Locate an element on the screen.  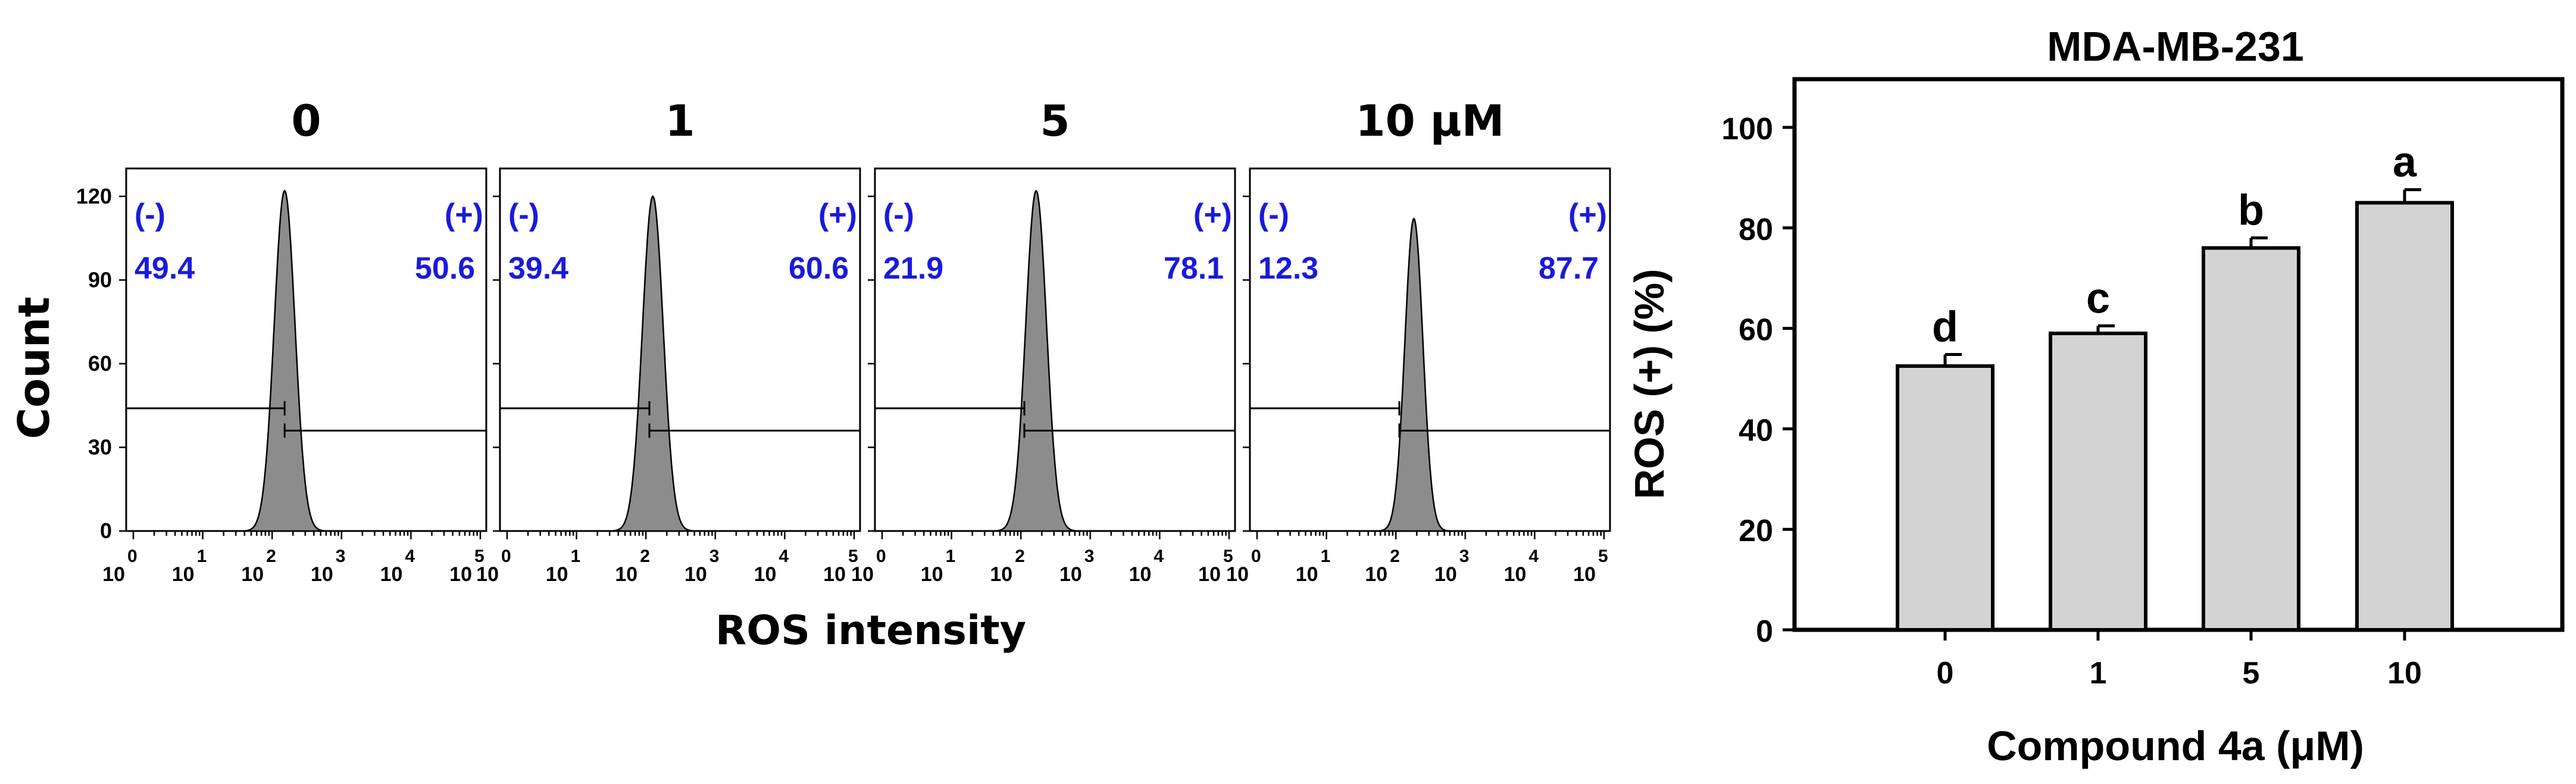
bar-x-tick-label: 5 is located at coordinates (2251, 673).